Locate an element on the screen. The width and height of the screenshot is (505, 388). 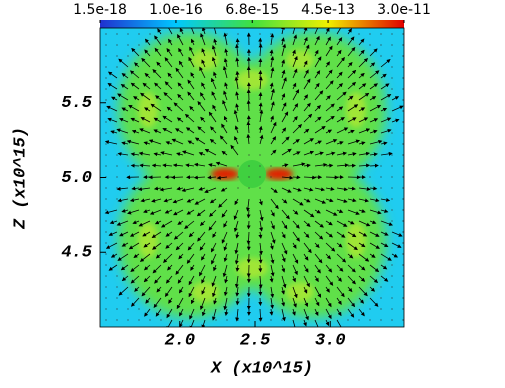
y-tick-label: 4.5 is located at coordinates (76, 253).